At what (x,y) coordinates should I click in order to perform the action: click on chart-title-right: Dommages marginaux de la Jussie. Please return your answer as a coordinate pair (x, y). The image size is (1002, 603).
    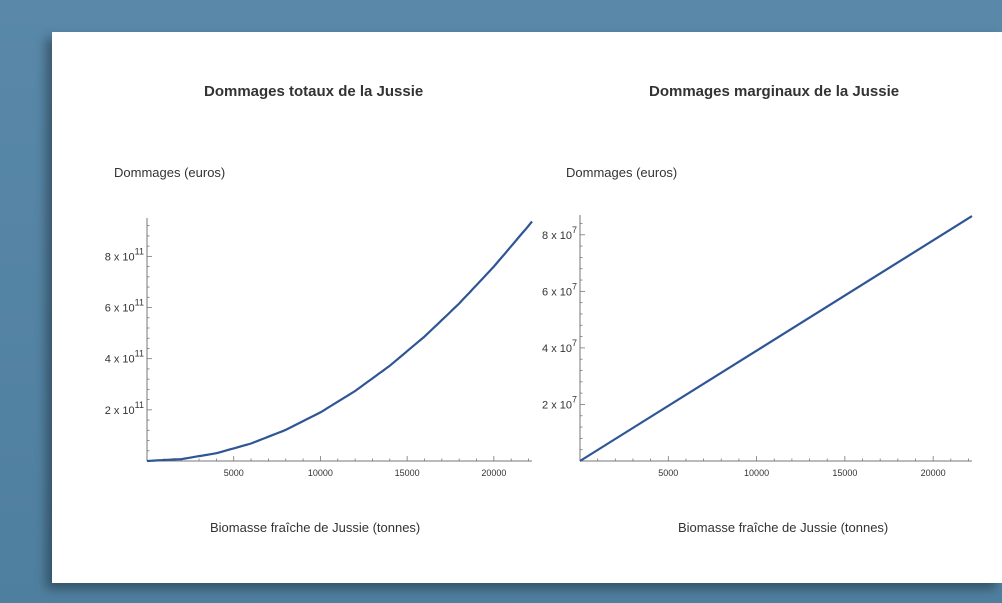
    Looking at the image, I should click on (774, 91).